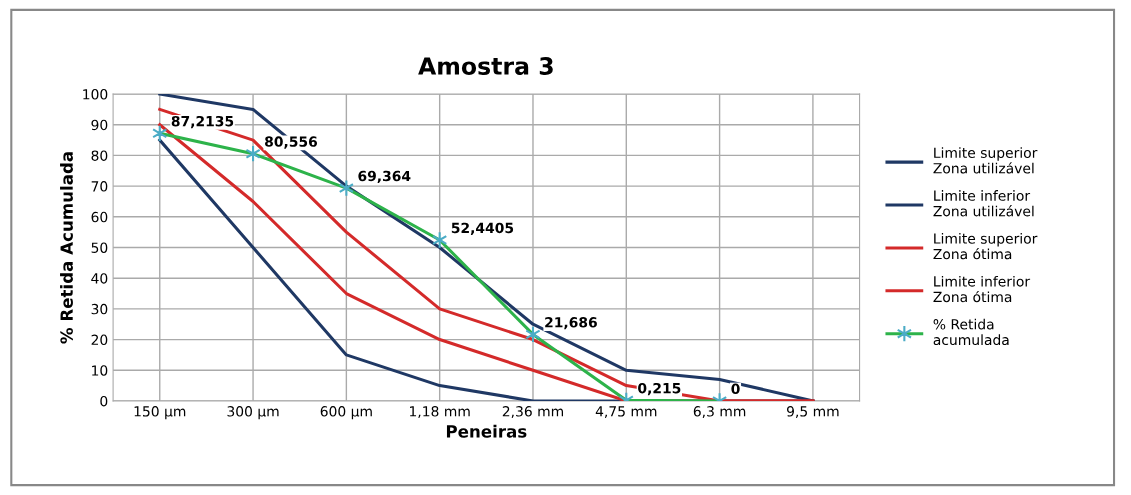 The width and height of the screenshot is (1131, 495). What do you see at coordinates (253, 413) in the screenshot?
I see `x-tick-label: 300 µm` at bounding box center [253, 413].